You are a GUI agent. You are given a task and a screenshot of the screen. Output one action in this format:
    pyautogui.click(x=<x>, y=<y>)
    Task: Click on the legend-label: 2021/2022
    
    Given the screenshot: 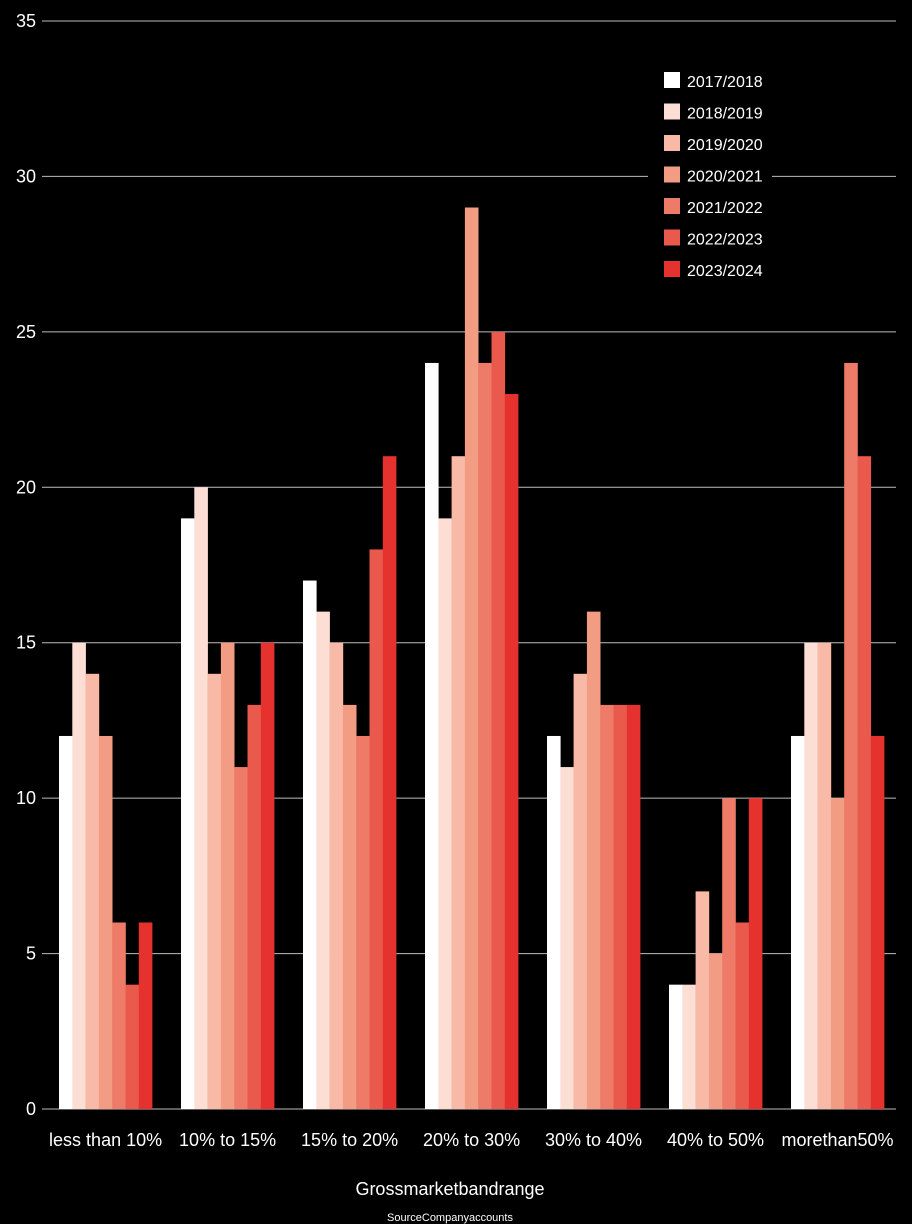 What is the action you would take?
    pyautogui.click(x=725, y=208)
    